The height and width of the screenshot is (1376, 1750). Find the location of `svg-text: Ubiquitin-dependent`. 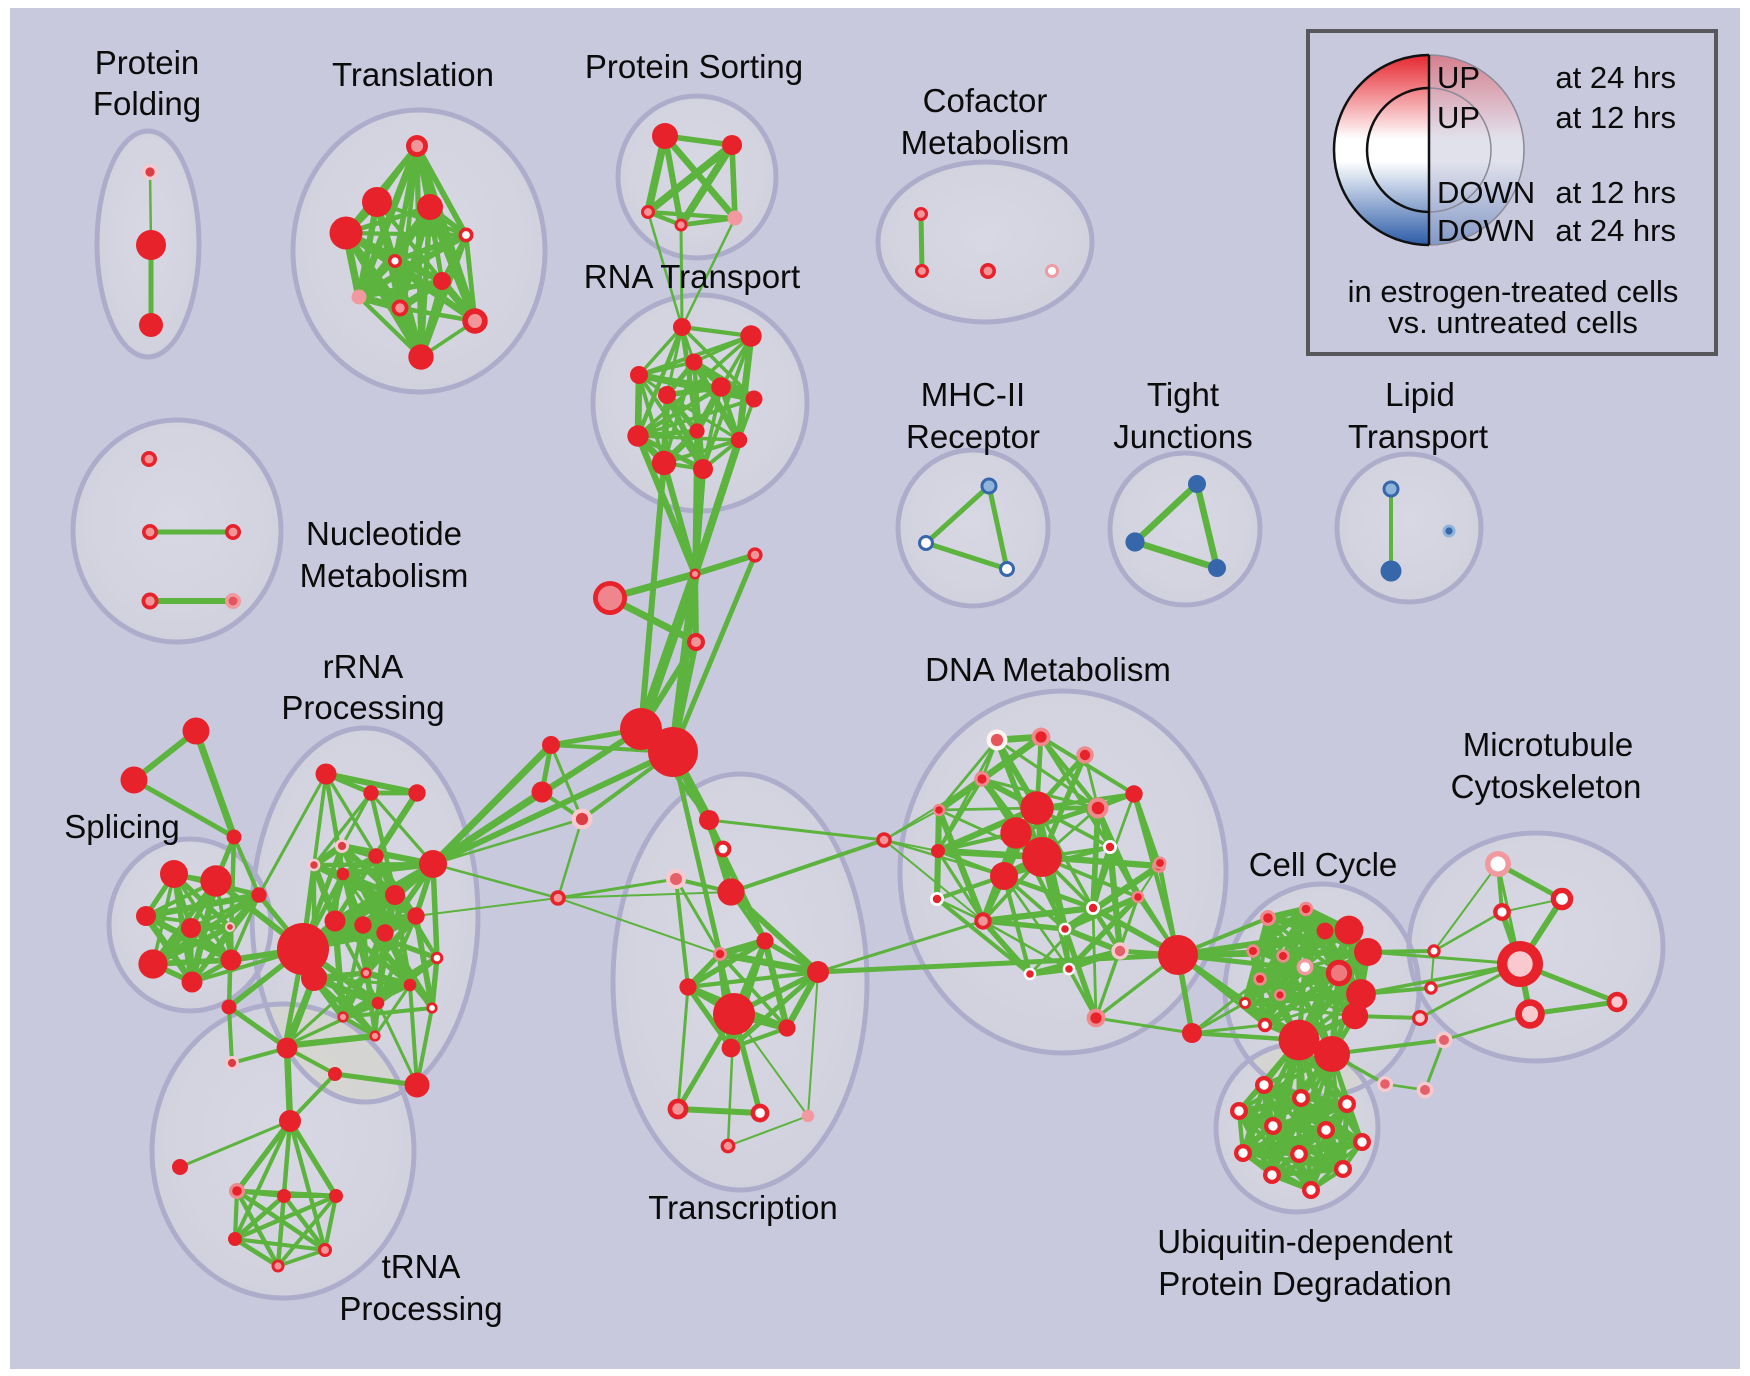

svg-text: Ubiquitin-dependent is located at coordinates (1304, 1241).